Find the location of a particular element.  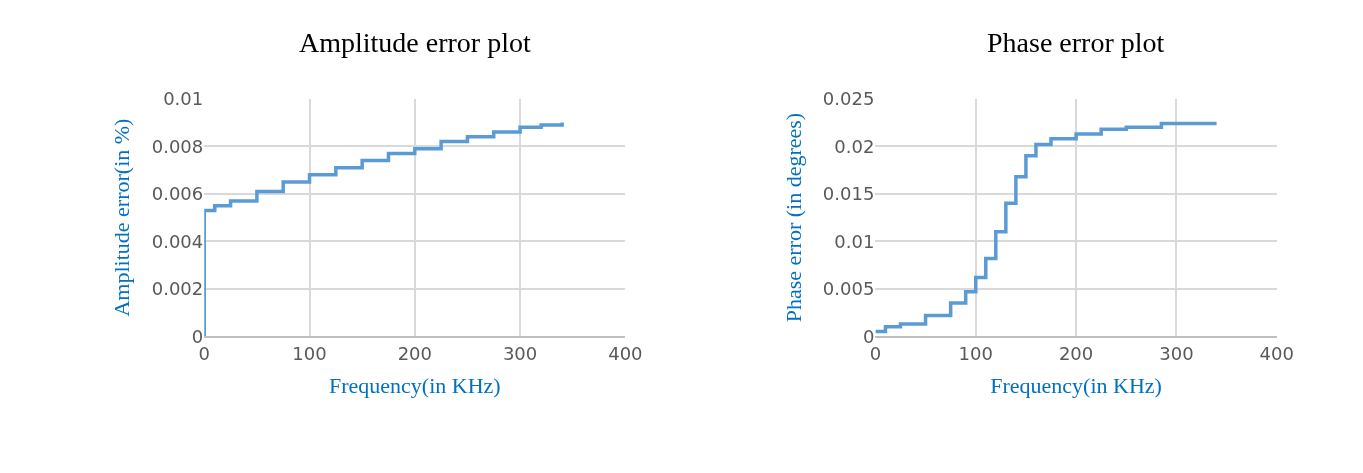

y-tick-label: 0.008 is located at coordinates (177, 146).